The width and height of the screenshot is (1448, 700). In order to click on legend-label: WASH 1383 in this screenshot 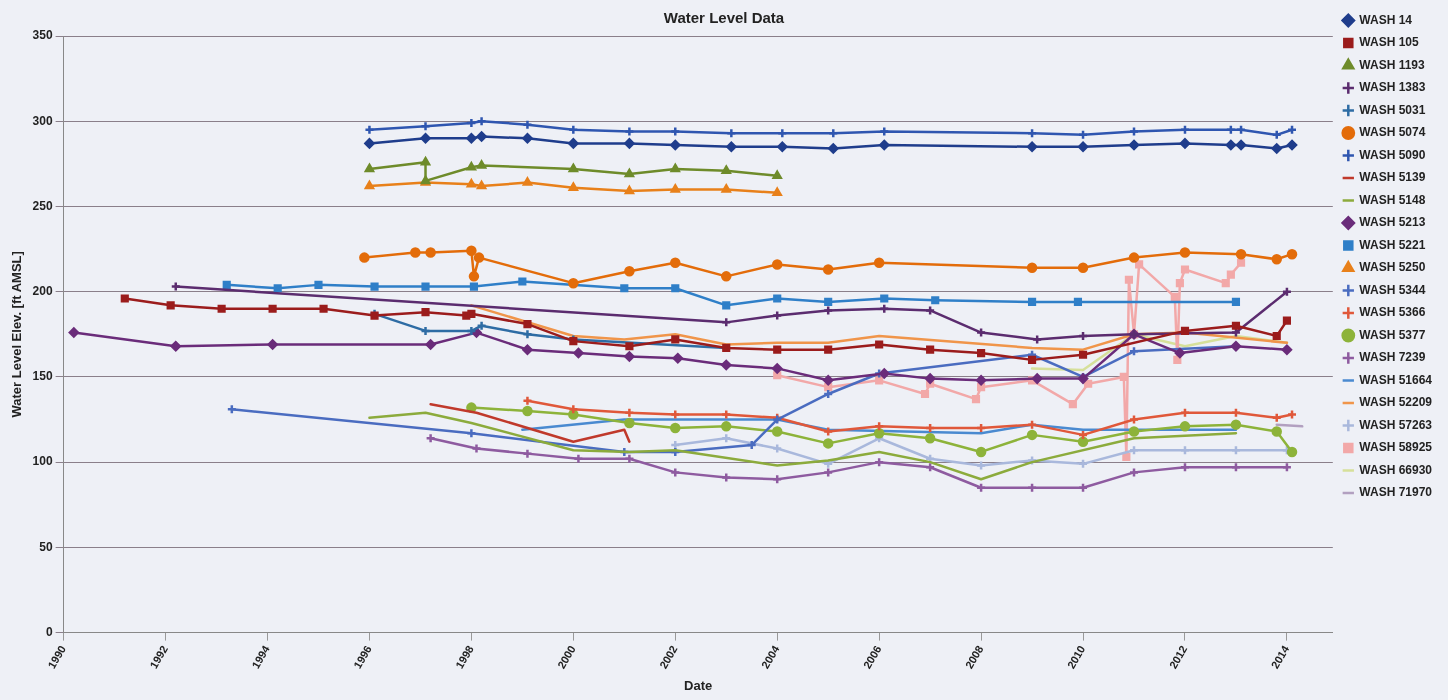, I will do `click(1392, 87)`.